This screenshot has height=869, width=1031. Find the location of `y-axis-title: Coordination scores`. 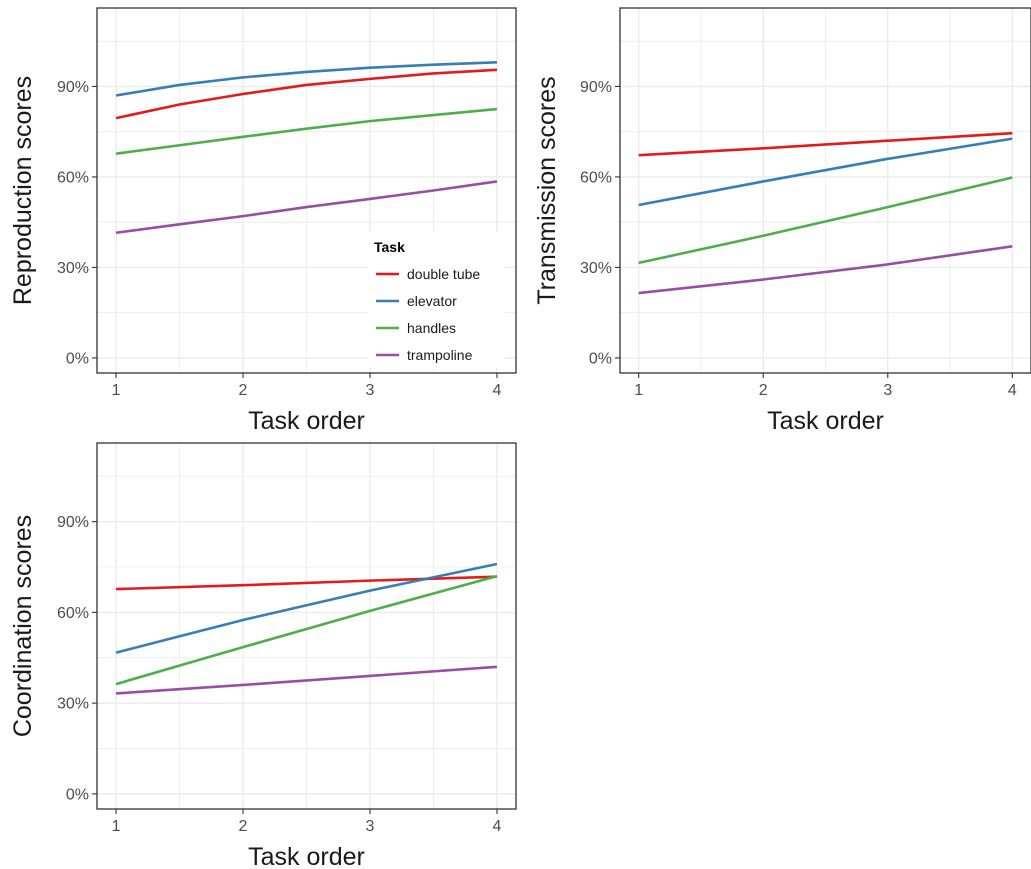

y-axis-title: Coordination scores is located at coordinates (23, 626).